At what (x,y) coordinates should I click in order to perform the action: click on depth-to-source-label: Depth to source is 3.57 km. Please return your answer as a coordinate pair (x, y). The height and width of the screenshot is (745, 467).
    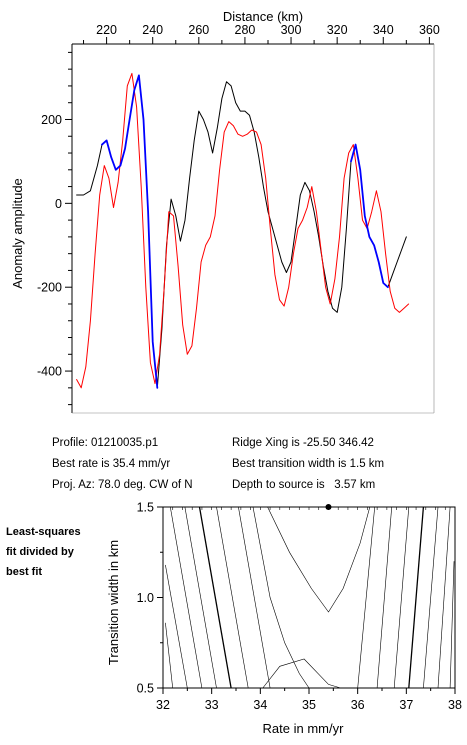
    Looking at the image, I should click on (304, 485).